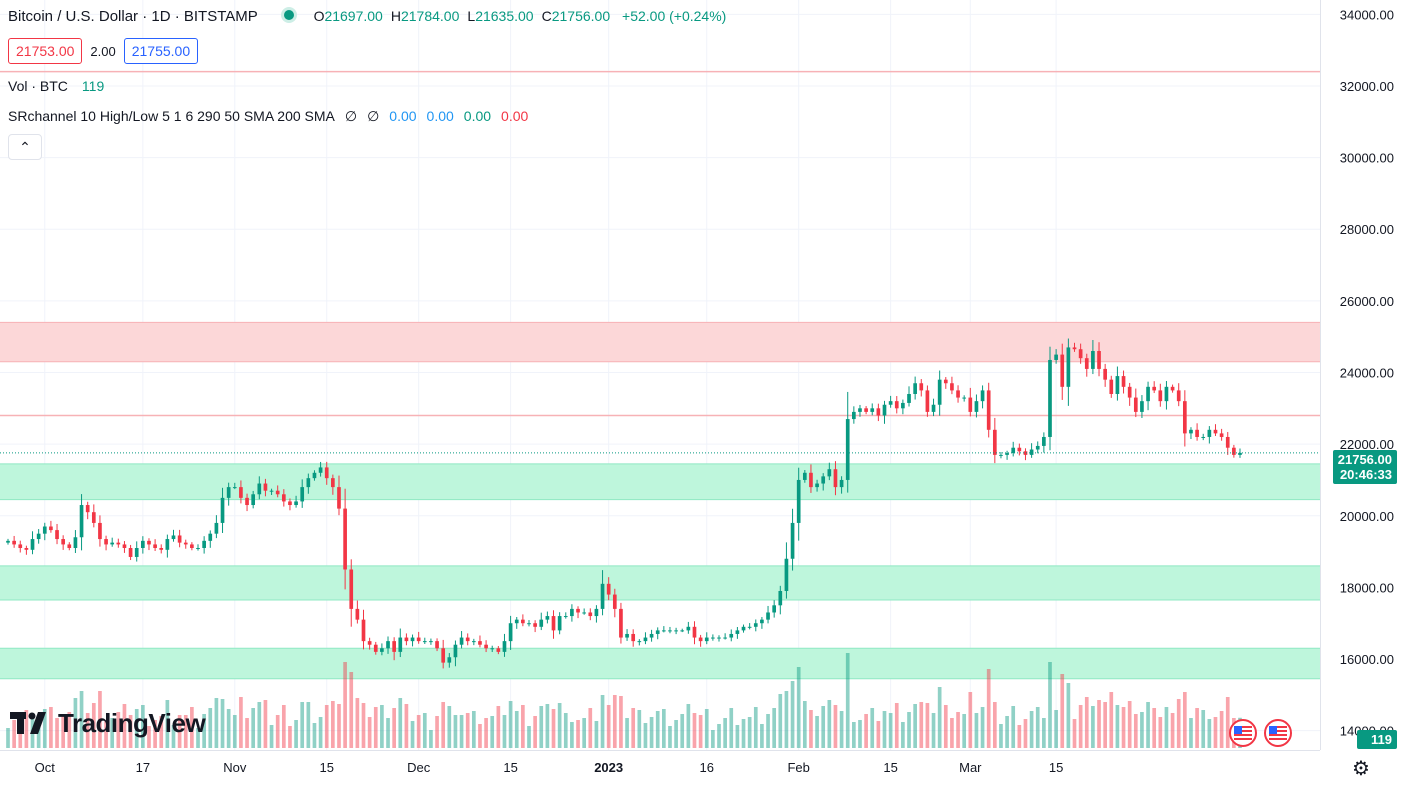  What do you see at coordinates (1361, 769) in the screenshot?
I see `gear-icon: ⚙` at bounding box center [1361, 769].